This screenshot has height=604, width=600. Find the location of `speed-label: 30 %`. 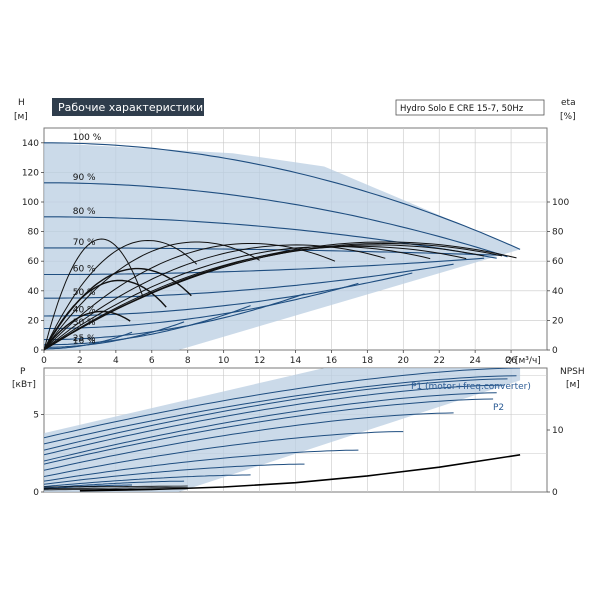

speed-label: 30 % is located at coordinates (84, 323).